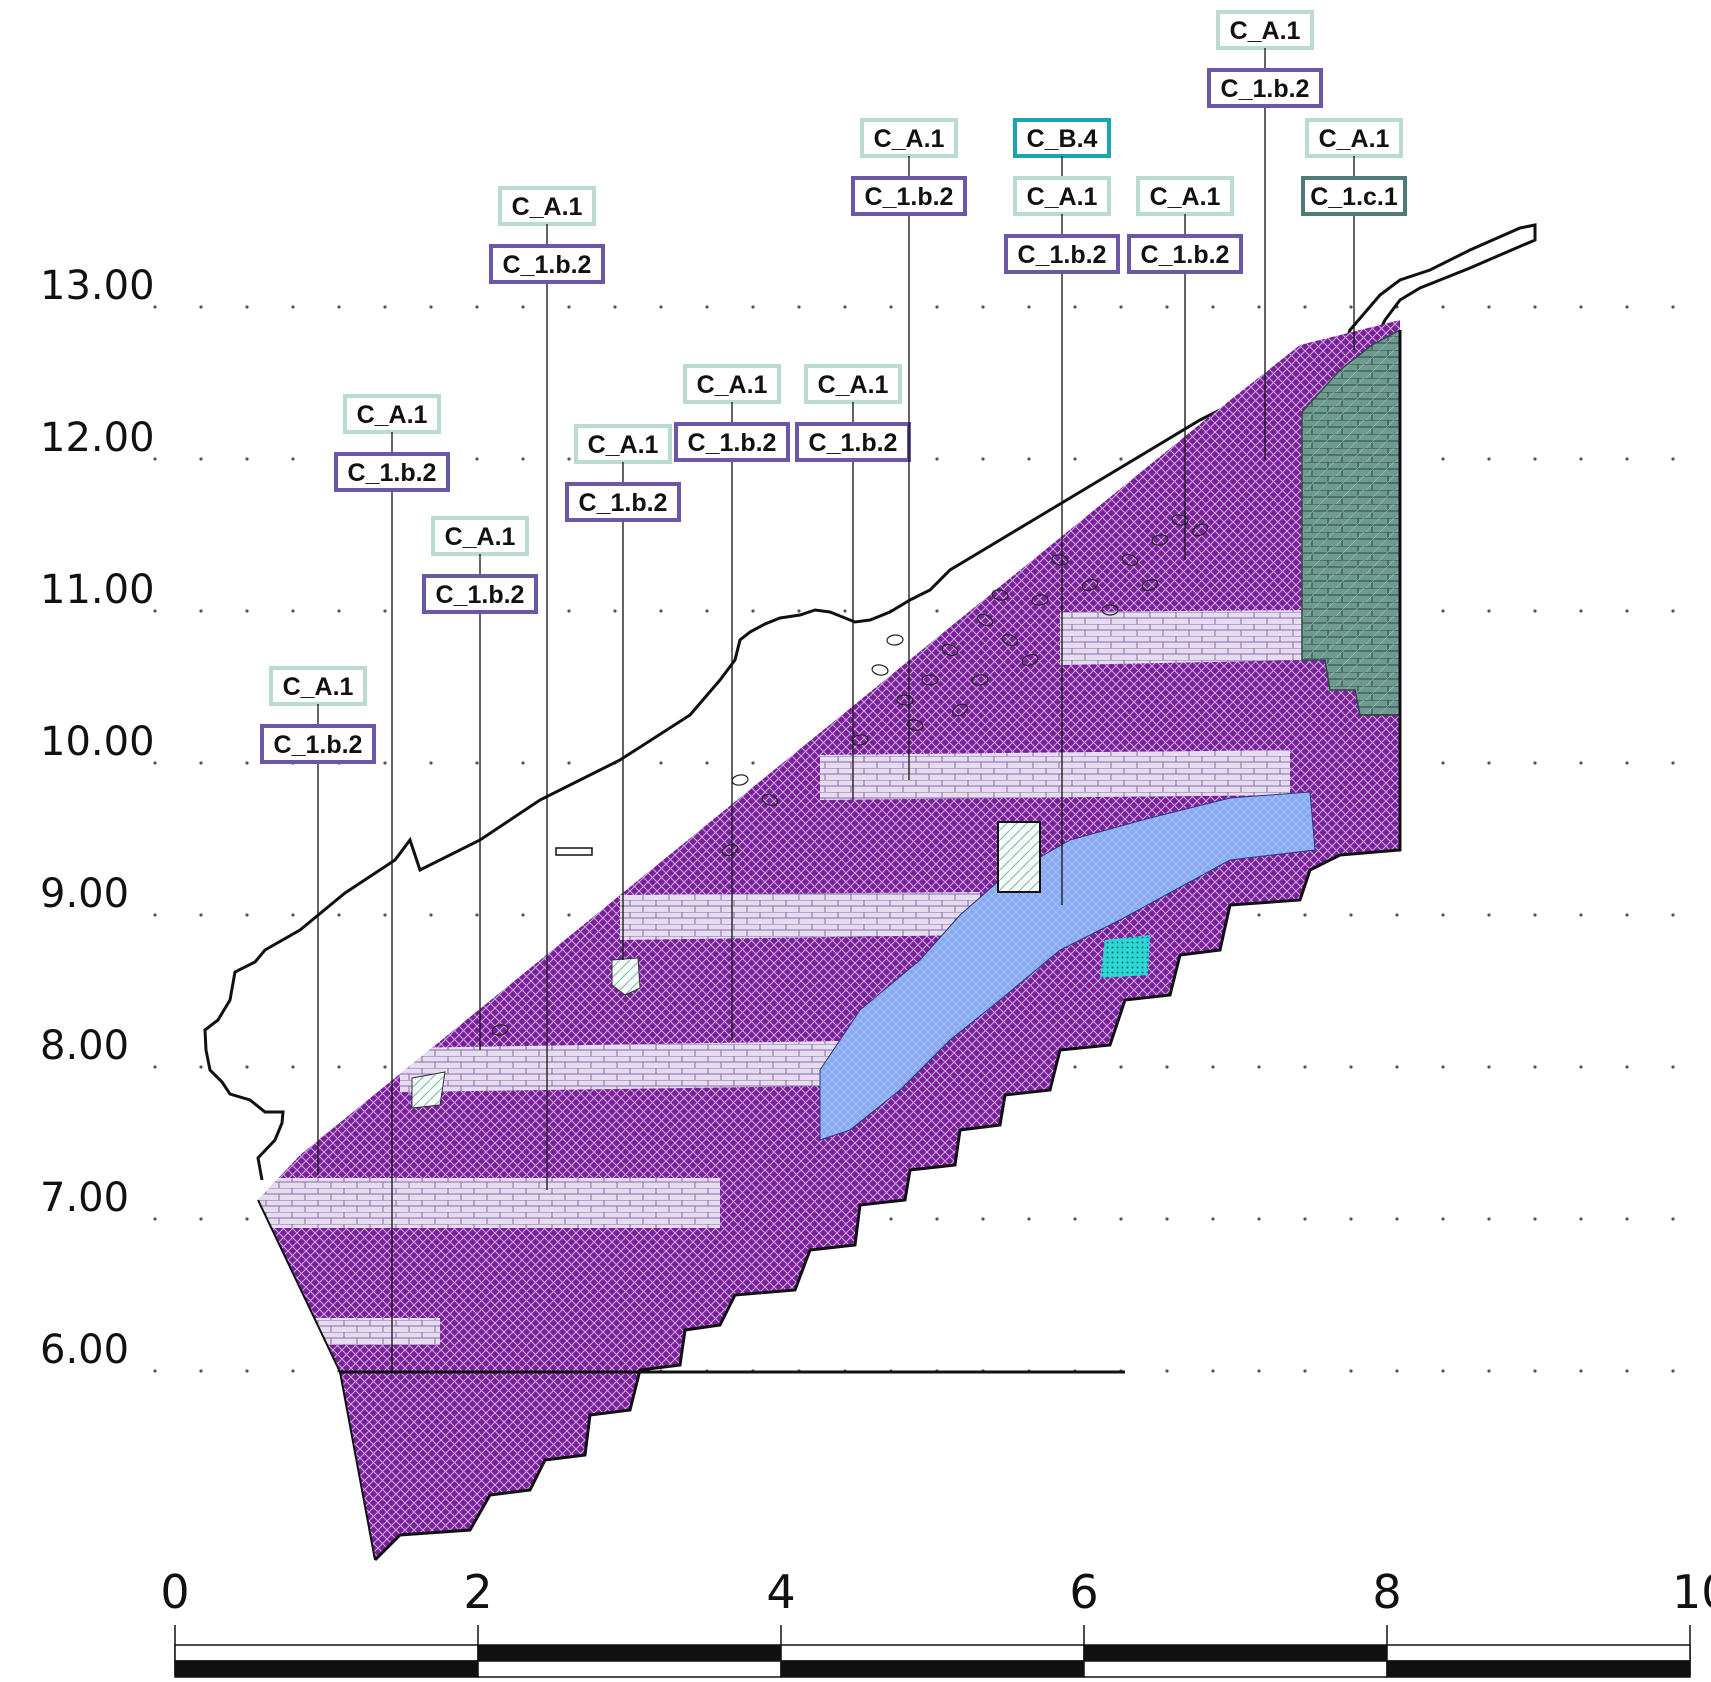 This screenshot has width=1711, height=1682. I want to click on scale-bar: 0 2 4 6 8 10, so click(935, 1621).